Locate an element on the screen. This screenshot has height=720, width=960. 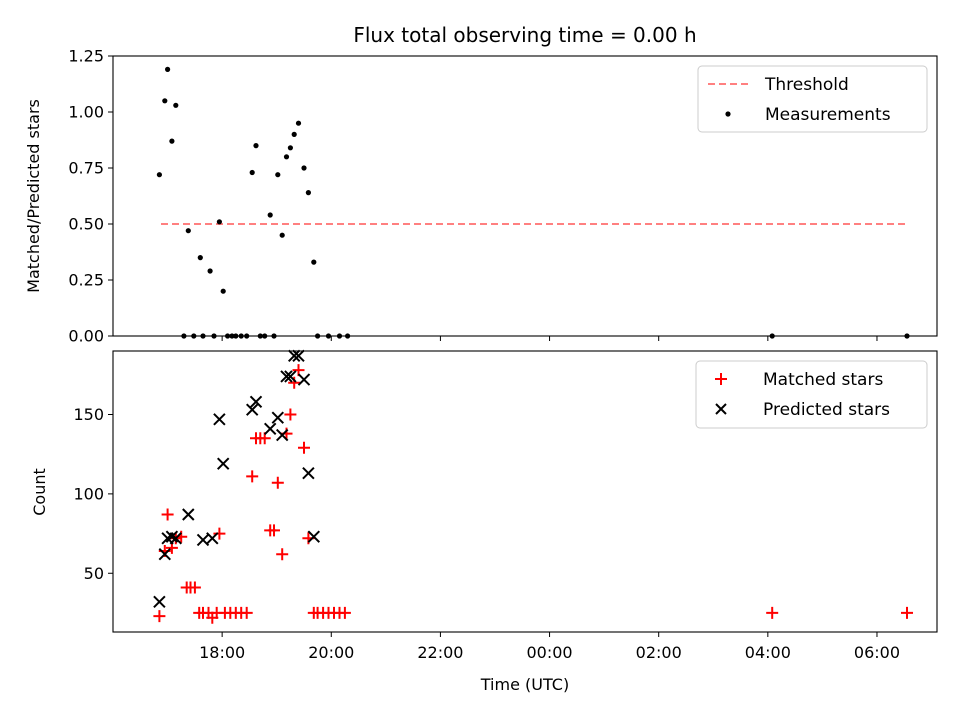
measurements-legend-symbol is located at coordinates (728, 114).